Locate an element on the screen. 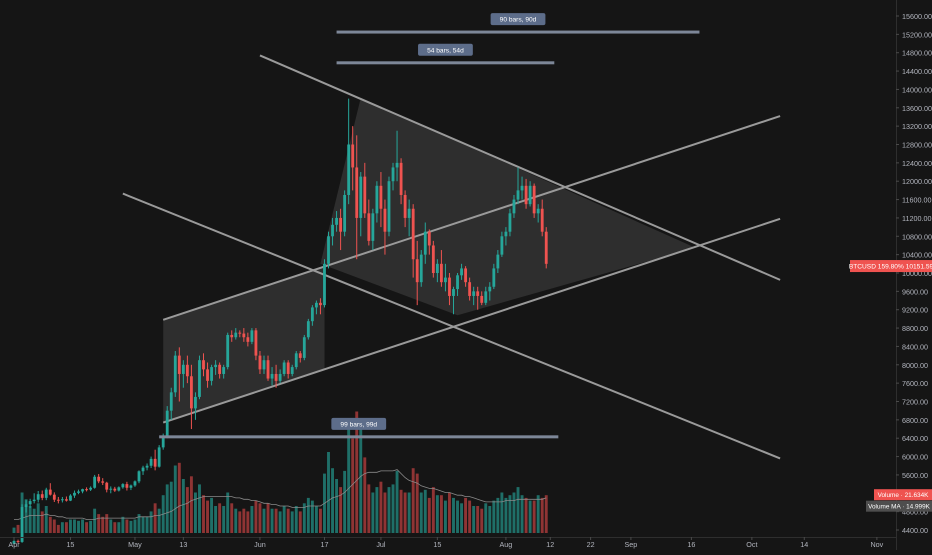  last-price-tag-bg is located at coordinates (891, 266).